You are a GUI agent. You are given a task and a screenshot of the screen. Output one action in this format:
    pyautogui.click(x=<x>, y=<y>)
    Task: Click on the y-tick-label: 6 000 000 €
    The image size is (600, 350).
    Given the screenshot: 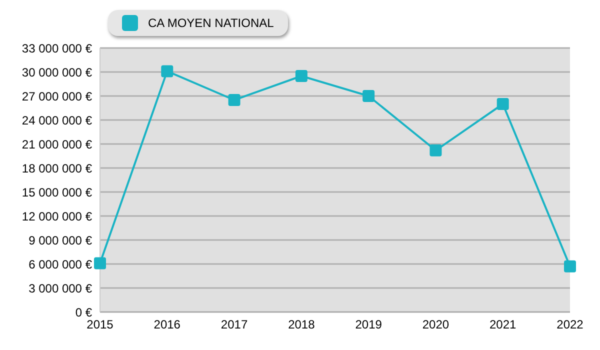 What is the action you would take?
    pyautogui.click(x=60, y=264)
    